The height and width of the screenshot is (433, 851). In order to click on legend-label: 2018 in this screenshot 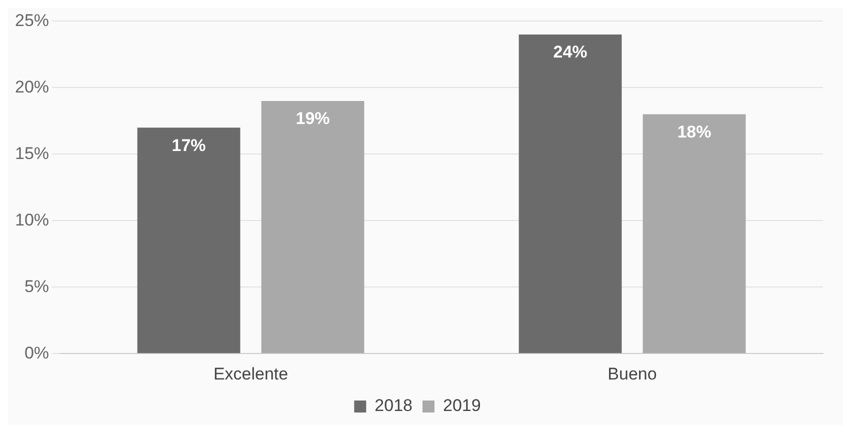, I will do `click(393, 406)`.